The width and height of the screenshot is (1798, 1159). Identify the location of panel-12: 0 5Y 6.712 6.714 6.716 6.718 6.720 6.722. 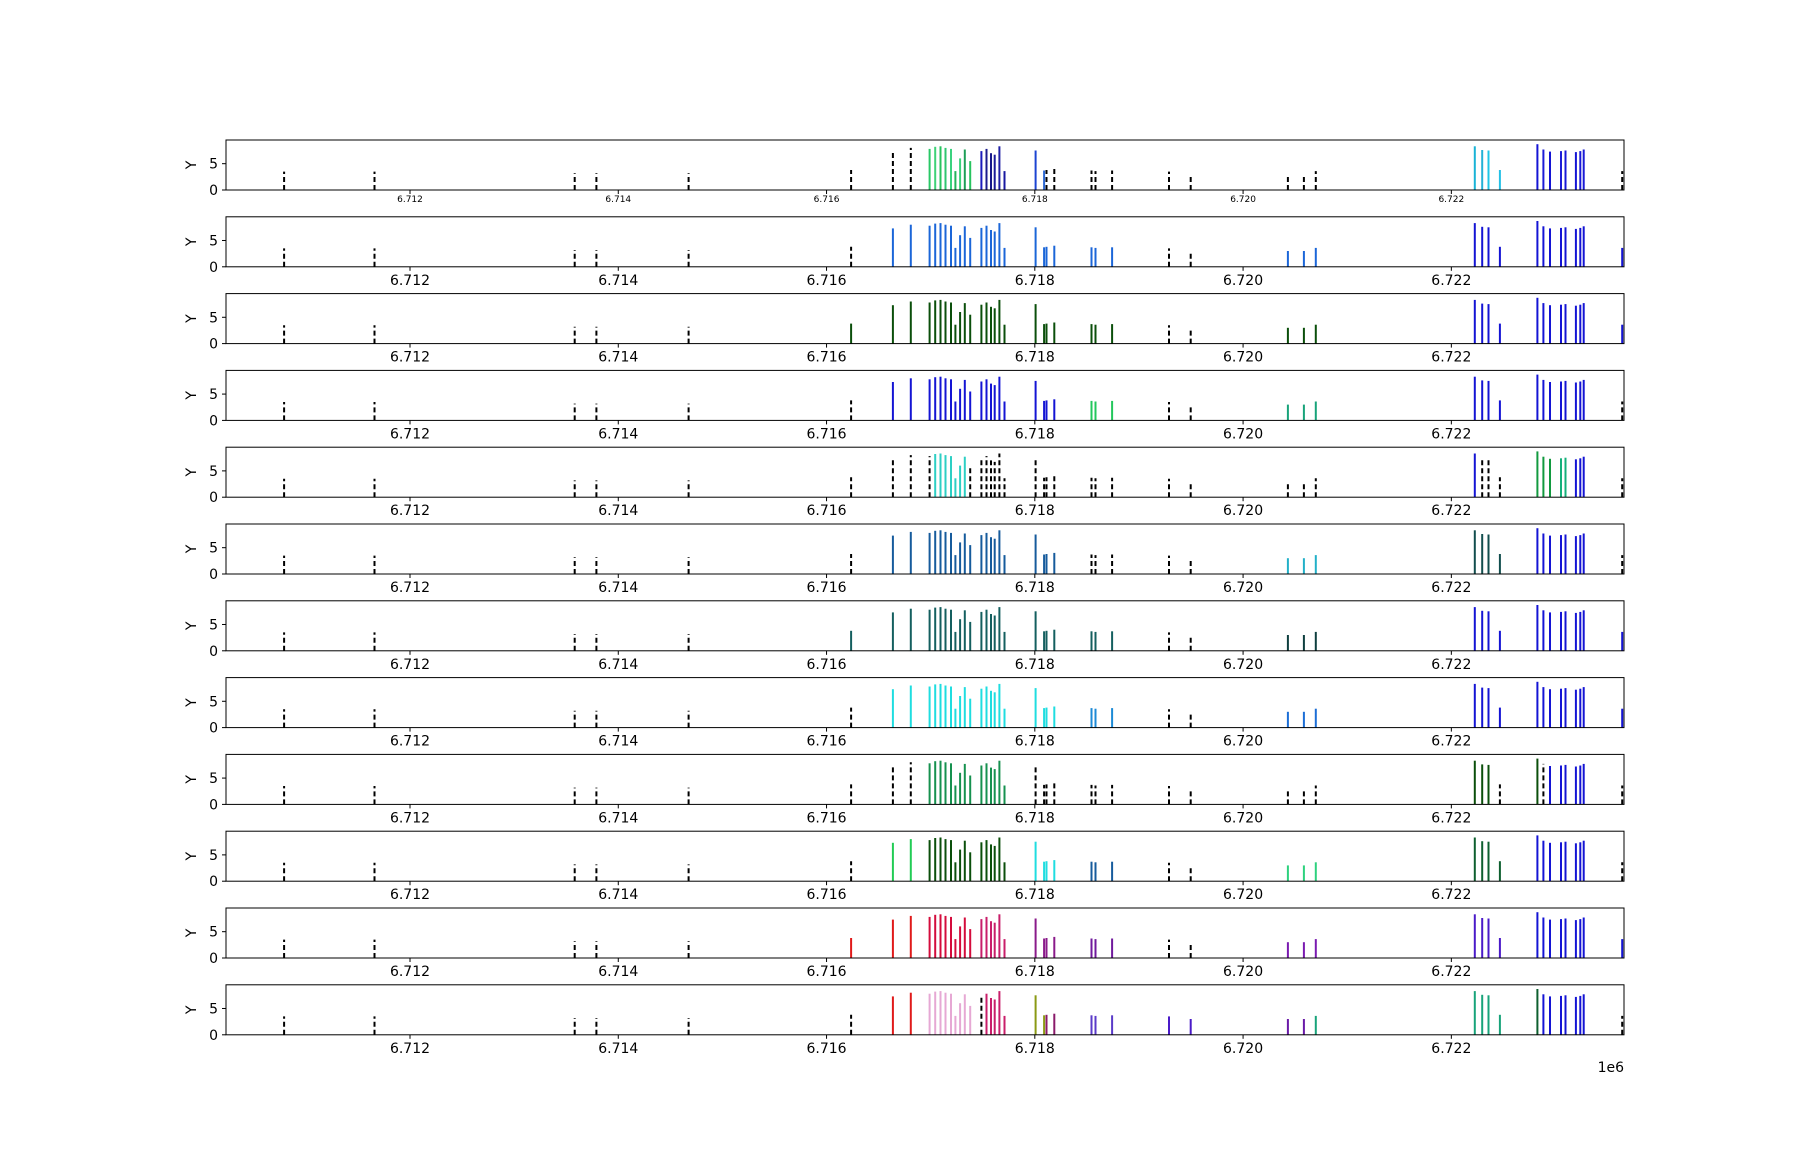
(904, 1020).